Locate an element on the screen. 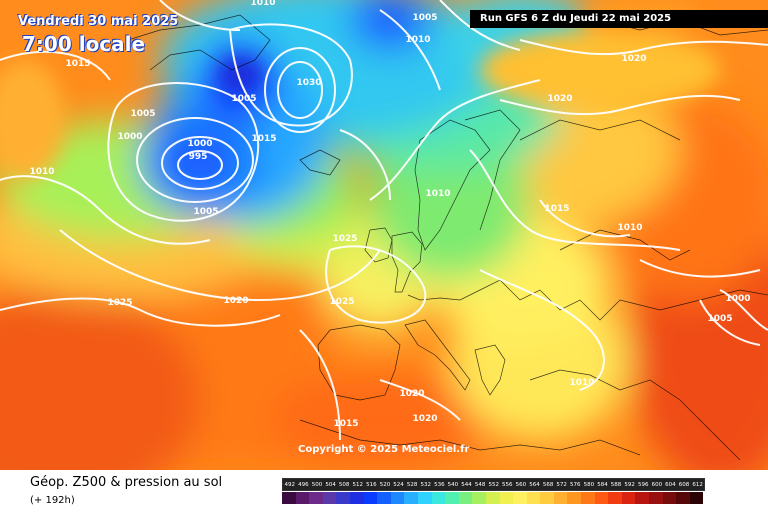 The height and width of the screenshot is (512, 768). legend-value: 564 is located at coordinates (534, 484).